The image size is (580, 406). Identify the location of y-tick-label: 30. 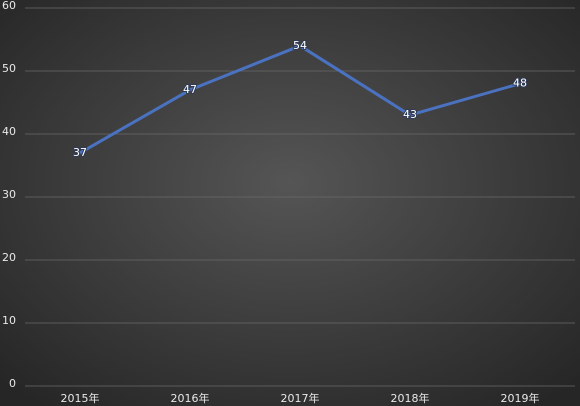
(9, 194).